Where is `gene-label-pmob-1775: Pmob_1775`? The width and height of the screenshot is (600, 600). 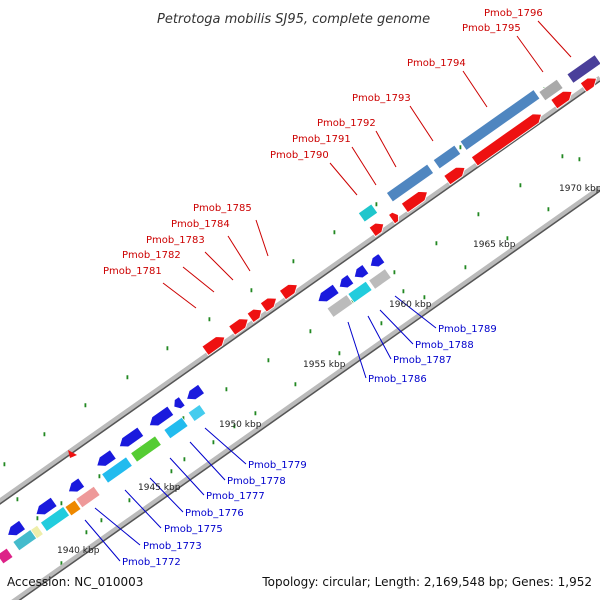
gene-label-pmob-1775: Pmob_1775 is located at coordinates (193, 529).